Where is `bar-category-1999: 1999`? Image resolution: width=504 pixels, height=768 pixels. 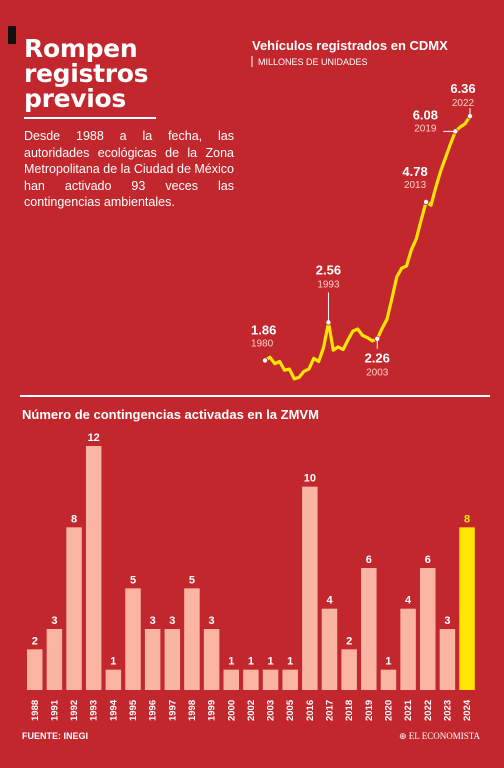 bar-category-1999: 1999 is located at coordinates (212, 710).